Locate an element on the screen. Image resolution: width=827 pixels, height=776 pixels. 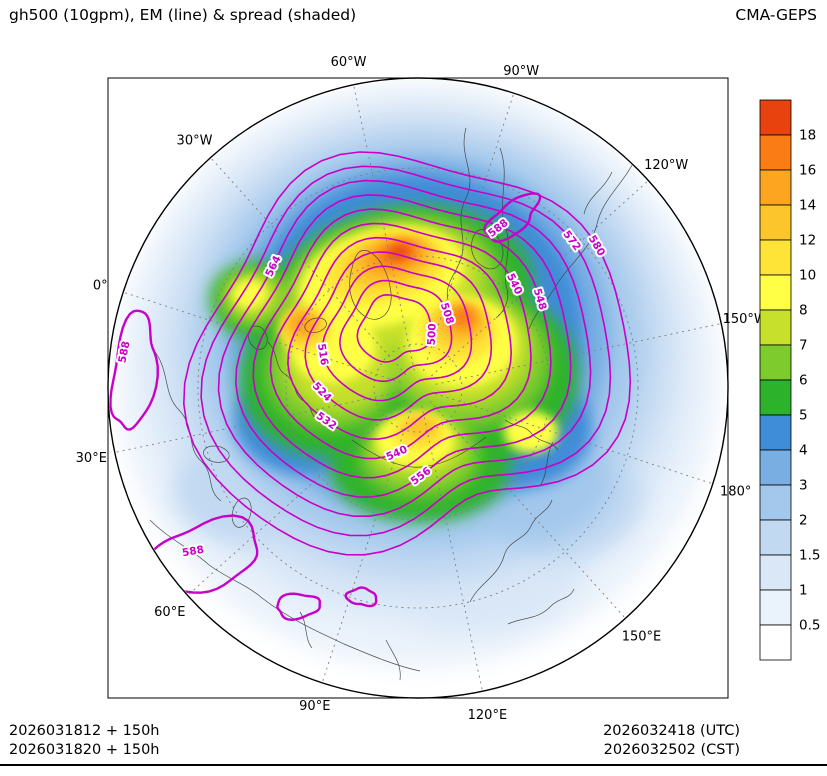
lon-label: 120°E is located at coordinates (488, 715).